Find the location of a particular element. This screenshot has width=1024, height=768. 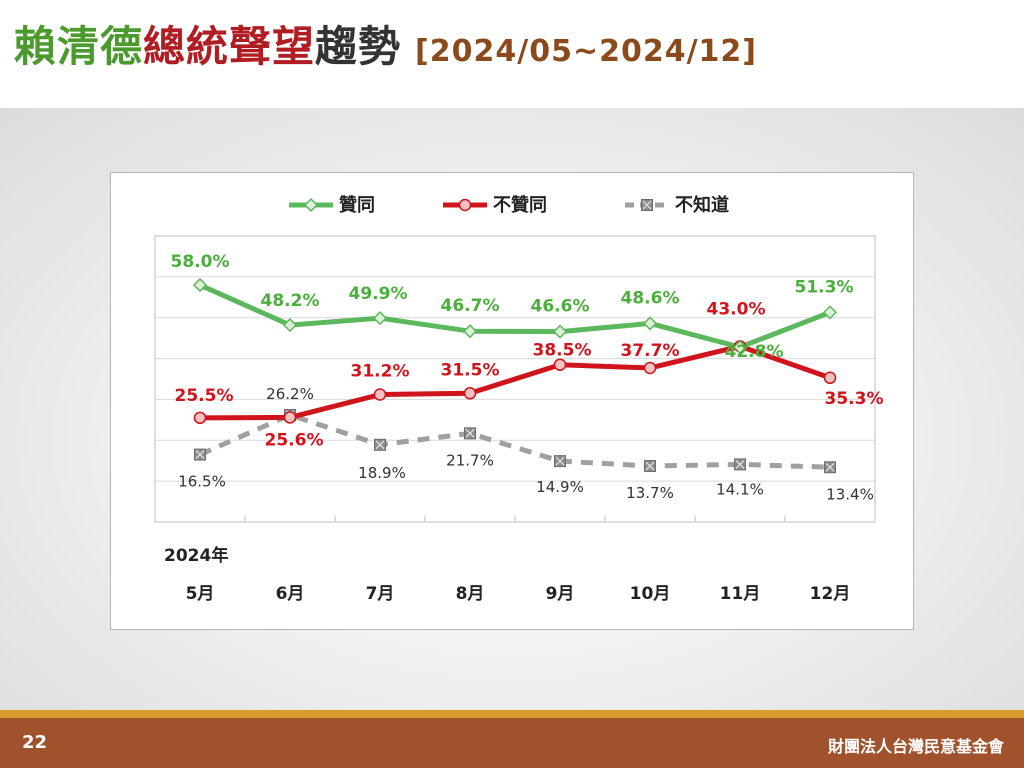

data-label-disapprove: 31.2% is located at coordinates (380, 372).